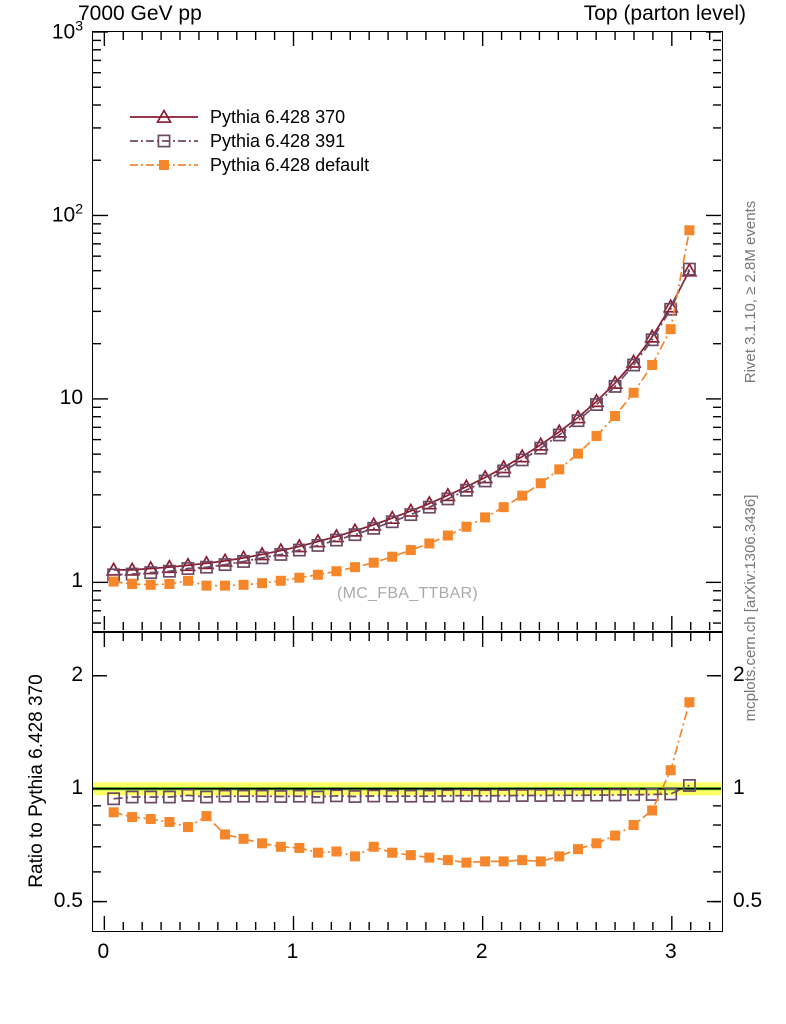 The image size is (786, 1024). I want to click on ratio-ytick-label-right-0: 0.5, so click(748, 900).